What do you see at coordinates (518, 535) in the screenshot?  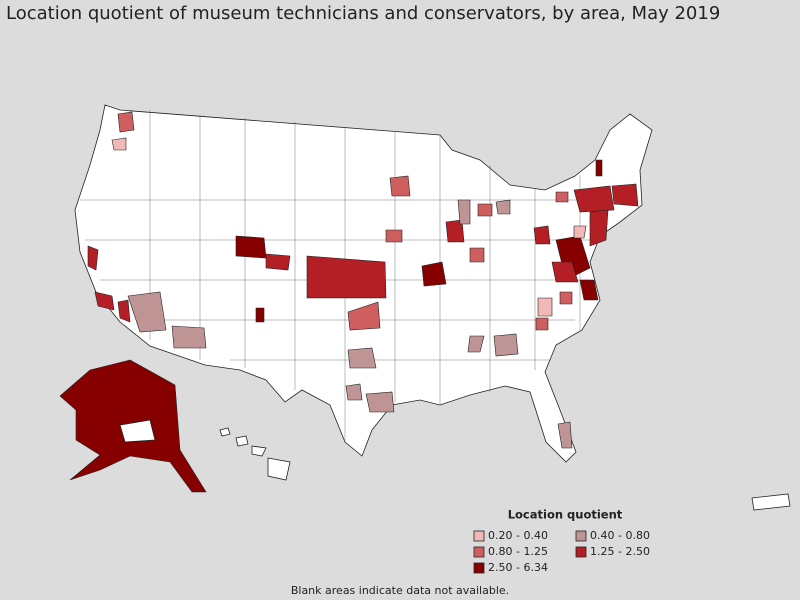 I see `legend-label: 0.20 - 0.40` at bounding box center [518, 535].